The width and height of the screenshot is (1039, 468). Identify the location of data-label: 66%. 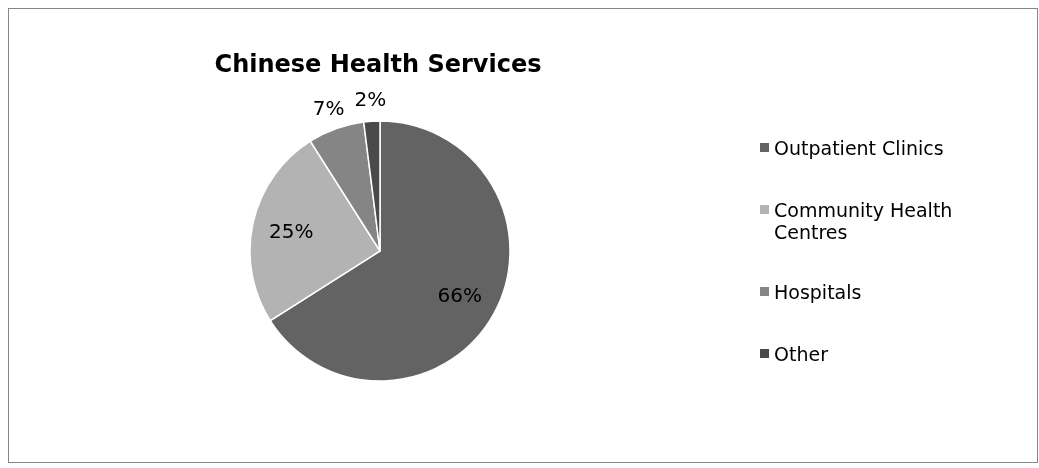
(459, 294).